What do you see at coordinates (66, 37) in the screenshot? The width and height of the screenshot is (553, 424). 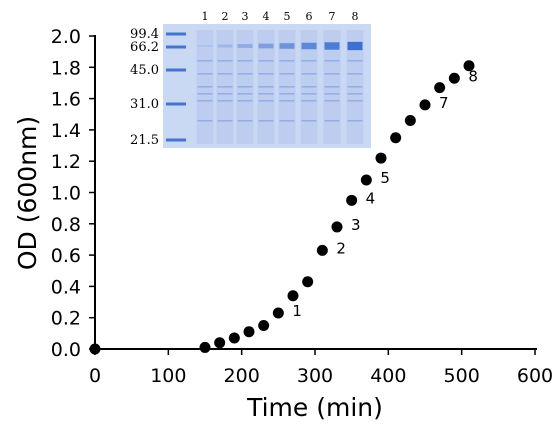 I see `y-tick-label: 2.0` at bounding box center [66, 37].